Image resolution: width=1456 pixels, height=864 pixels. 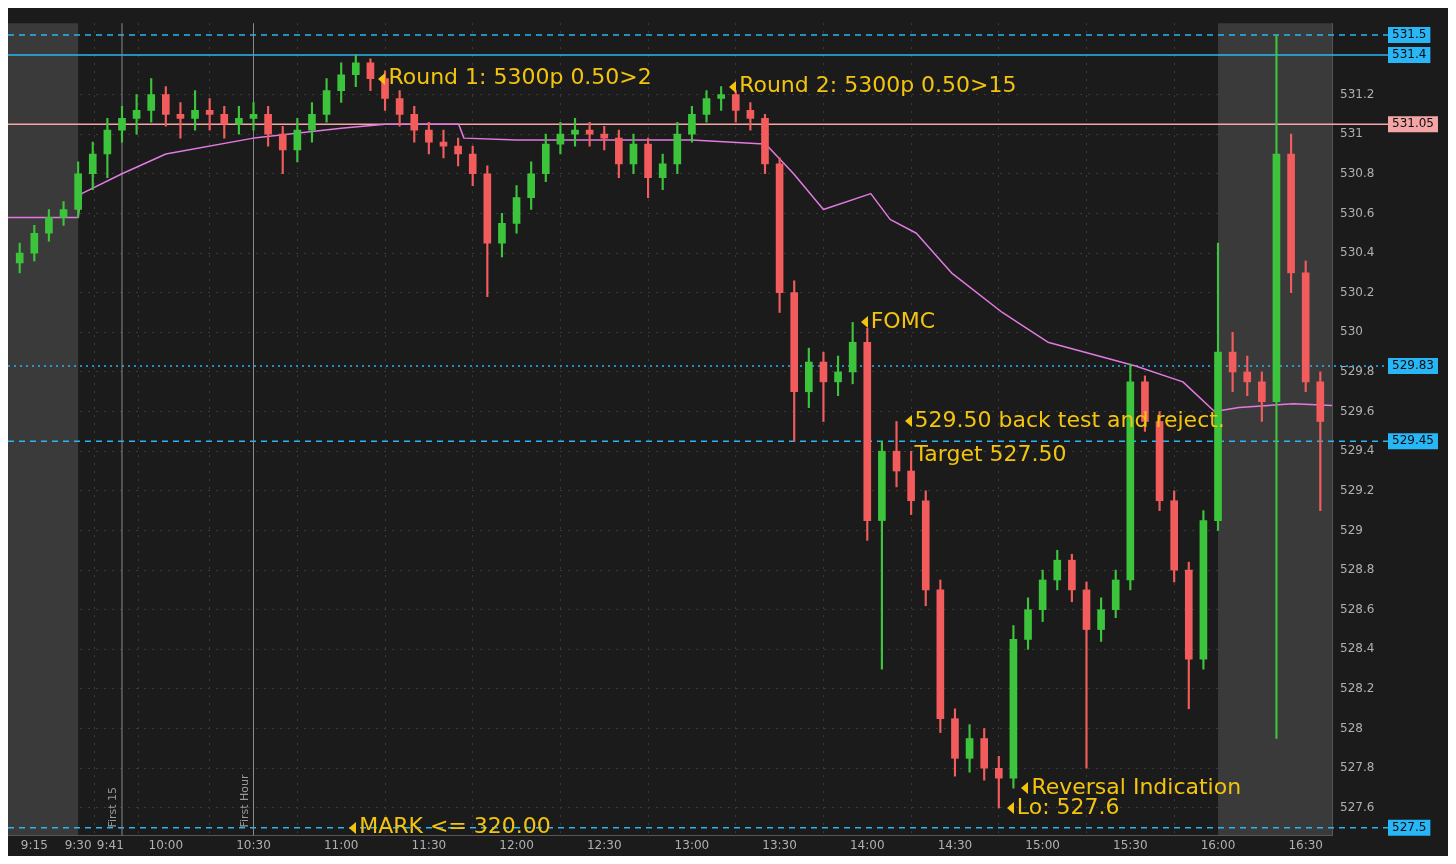 I want to click on ref-line-label: 531.4, so click(x=1409, y=54).